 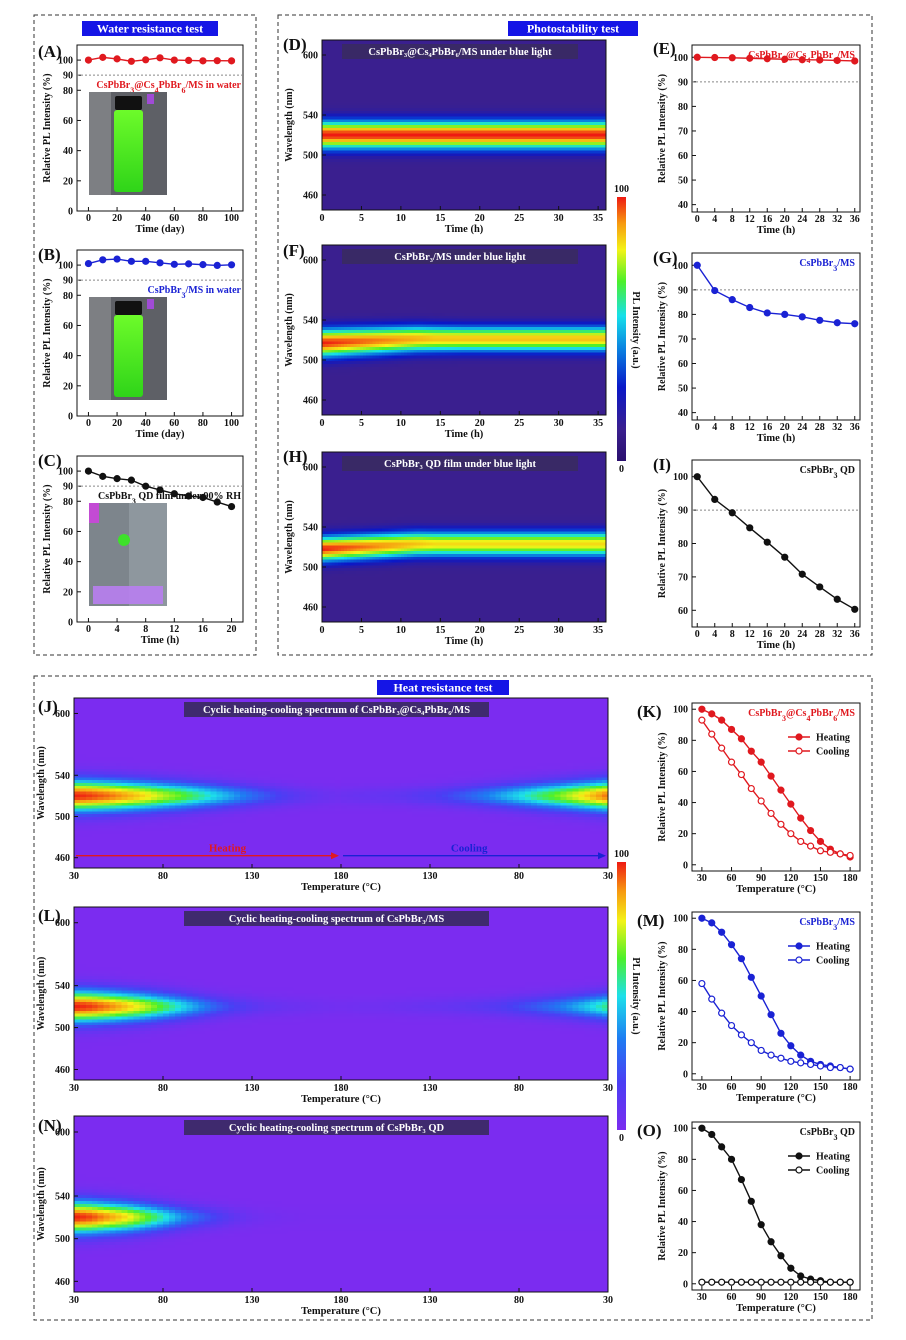 I want to click on heat-banner: Heat resistance test, so click(x=443, y=687).